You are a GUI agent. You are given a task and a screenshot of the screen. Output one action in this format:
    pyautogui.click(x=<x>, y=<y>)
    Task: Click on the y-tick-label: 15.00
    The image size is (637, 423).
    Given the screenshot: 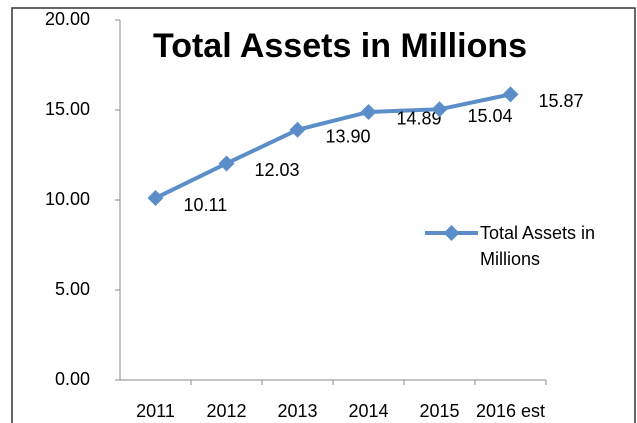 What is the action you would take?
    pyautogui.click(x=67, y=109)
    